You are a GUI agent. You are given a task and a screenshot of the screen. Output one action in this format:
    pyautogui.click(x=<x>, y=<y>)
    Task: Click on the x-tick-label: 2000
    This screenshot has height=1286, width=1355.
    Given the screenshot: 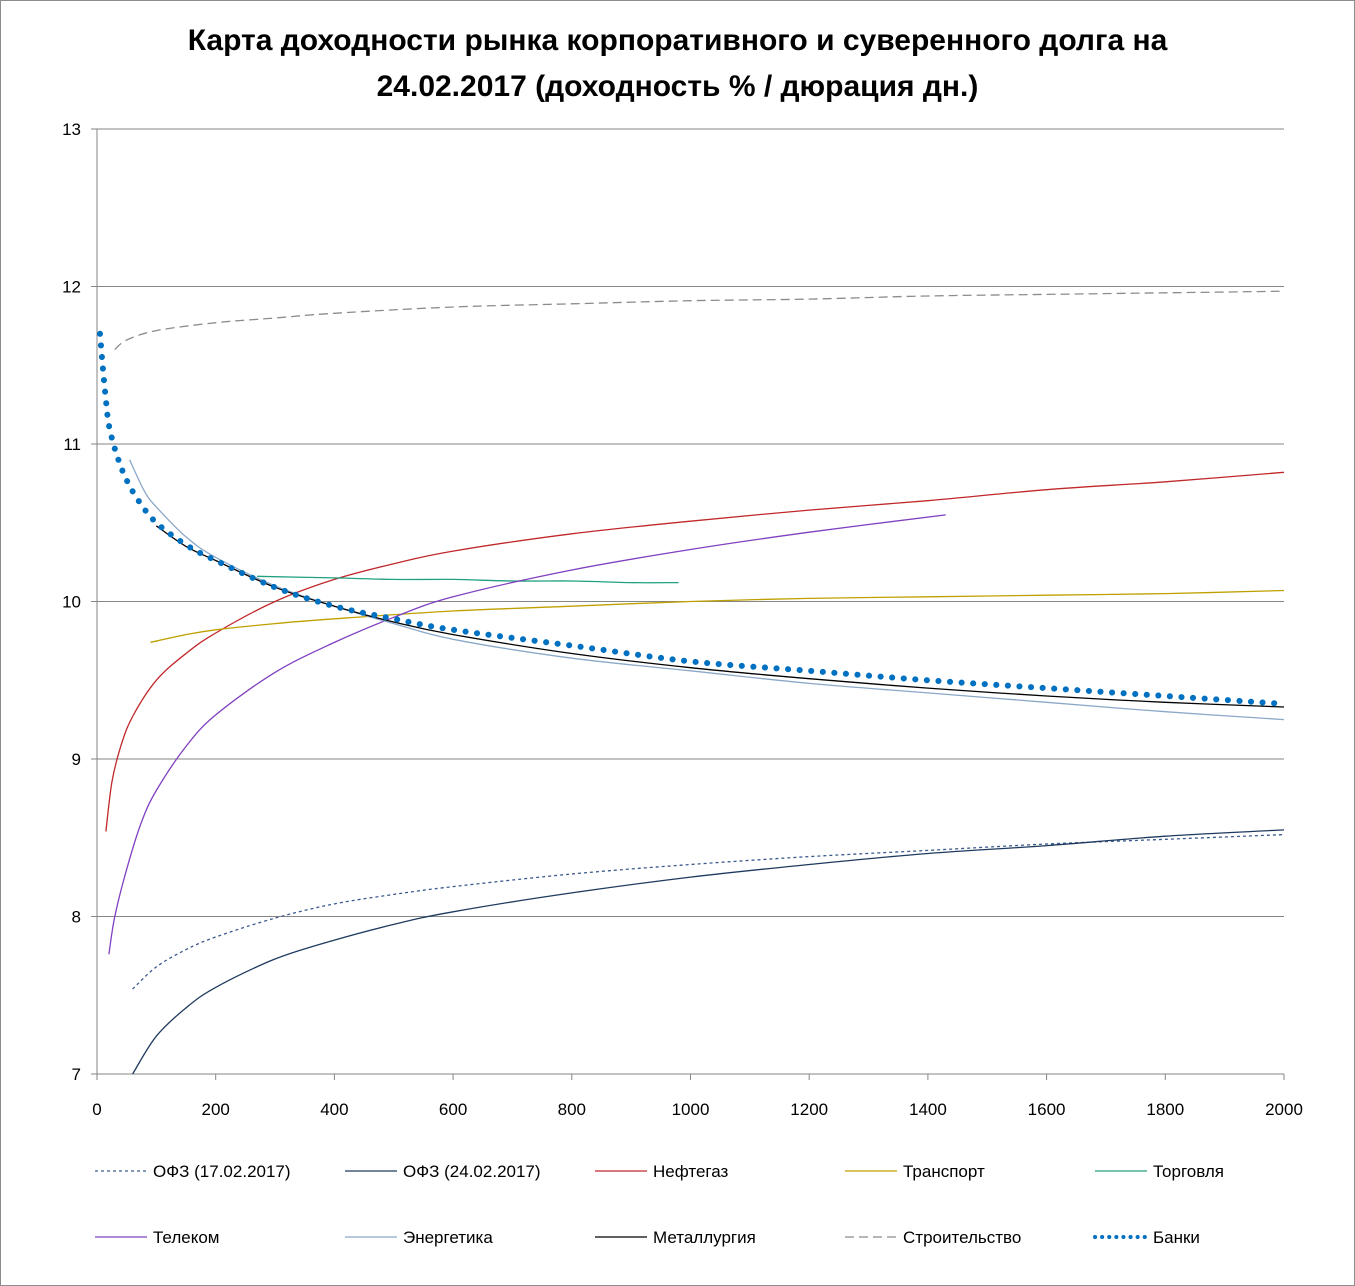 What is the action you would take?
    pyautogui.click(x=1284, y=1109)
    